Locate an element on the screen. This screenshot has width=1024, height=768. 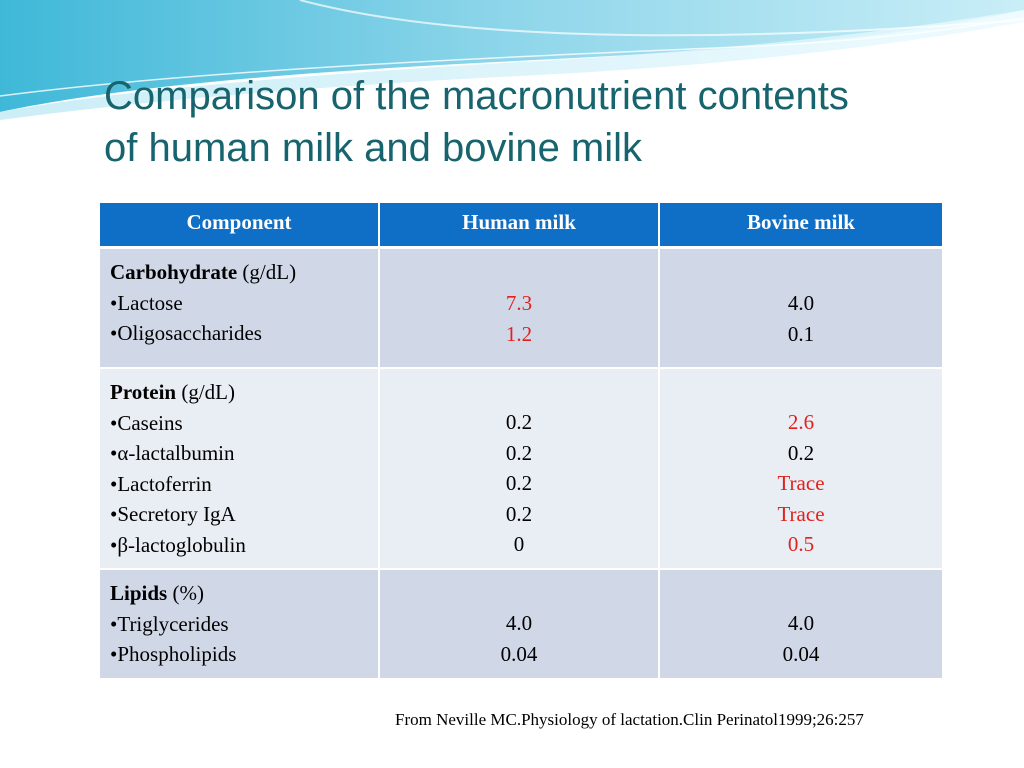
group-unit: (%) is located at coordinates (185, 593).